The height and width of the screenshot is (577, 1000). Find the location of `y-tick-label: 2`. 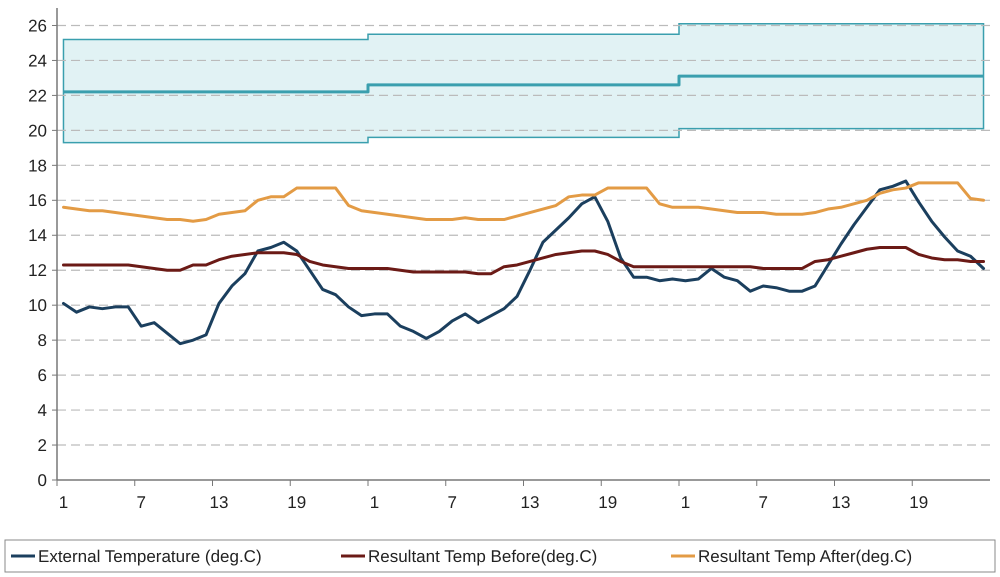

y-tick-label: 2 is located at coordinates (42, 445).